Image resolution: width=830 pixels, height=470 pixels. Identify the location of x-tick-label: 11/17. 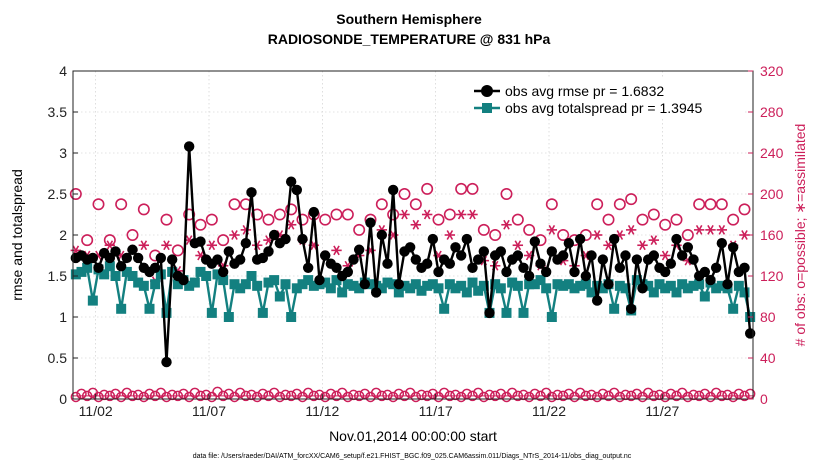
(436, 411).